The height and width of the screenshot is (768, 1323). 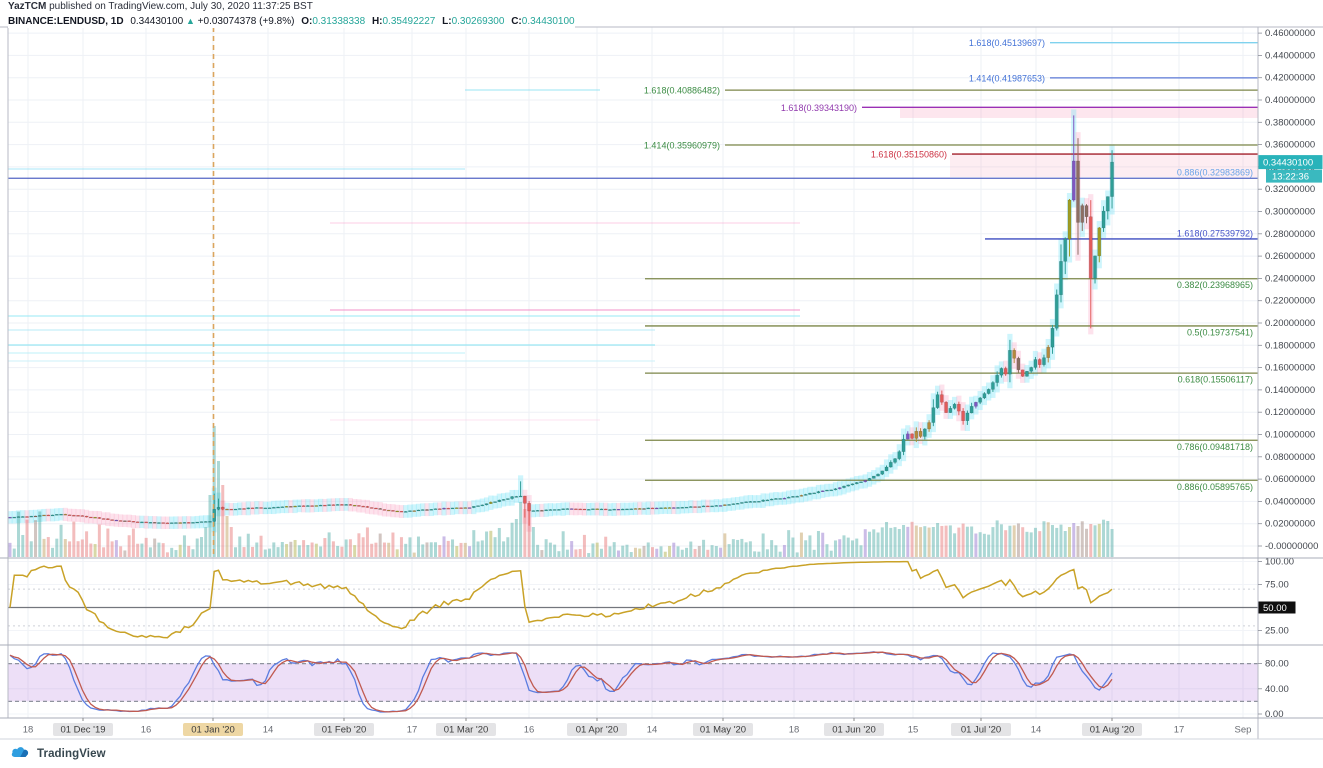 I want to click on time-axis-label: 01 Mar '20, so click(x=466, y=730).